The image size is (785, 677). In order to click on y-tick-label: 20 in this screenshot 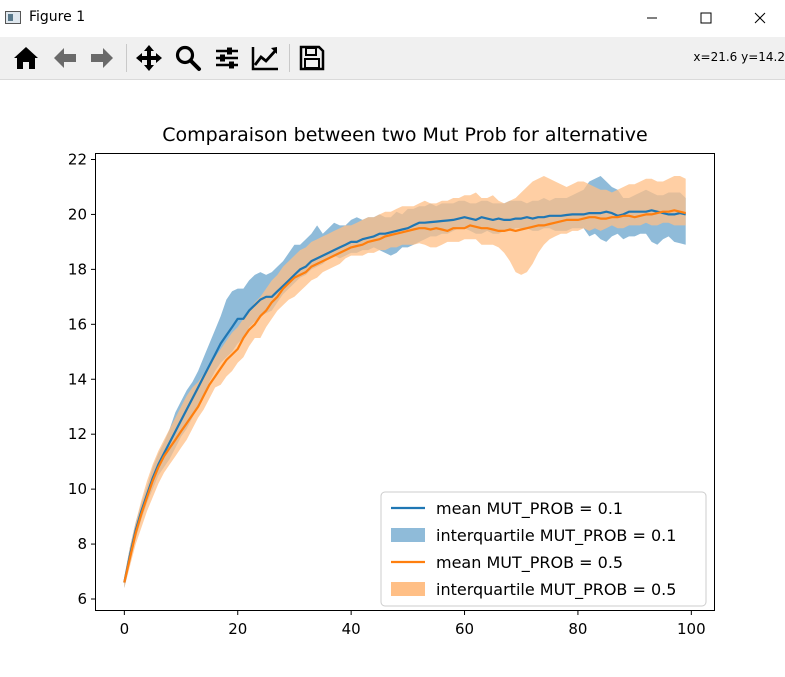, I will do `click(77, 214)`.